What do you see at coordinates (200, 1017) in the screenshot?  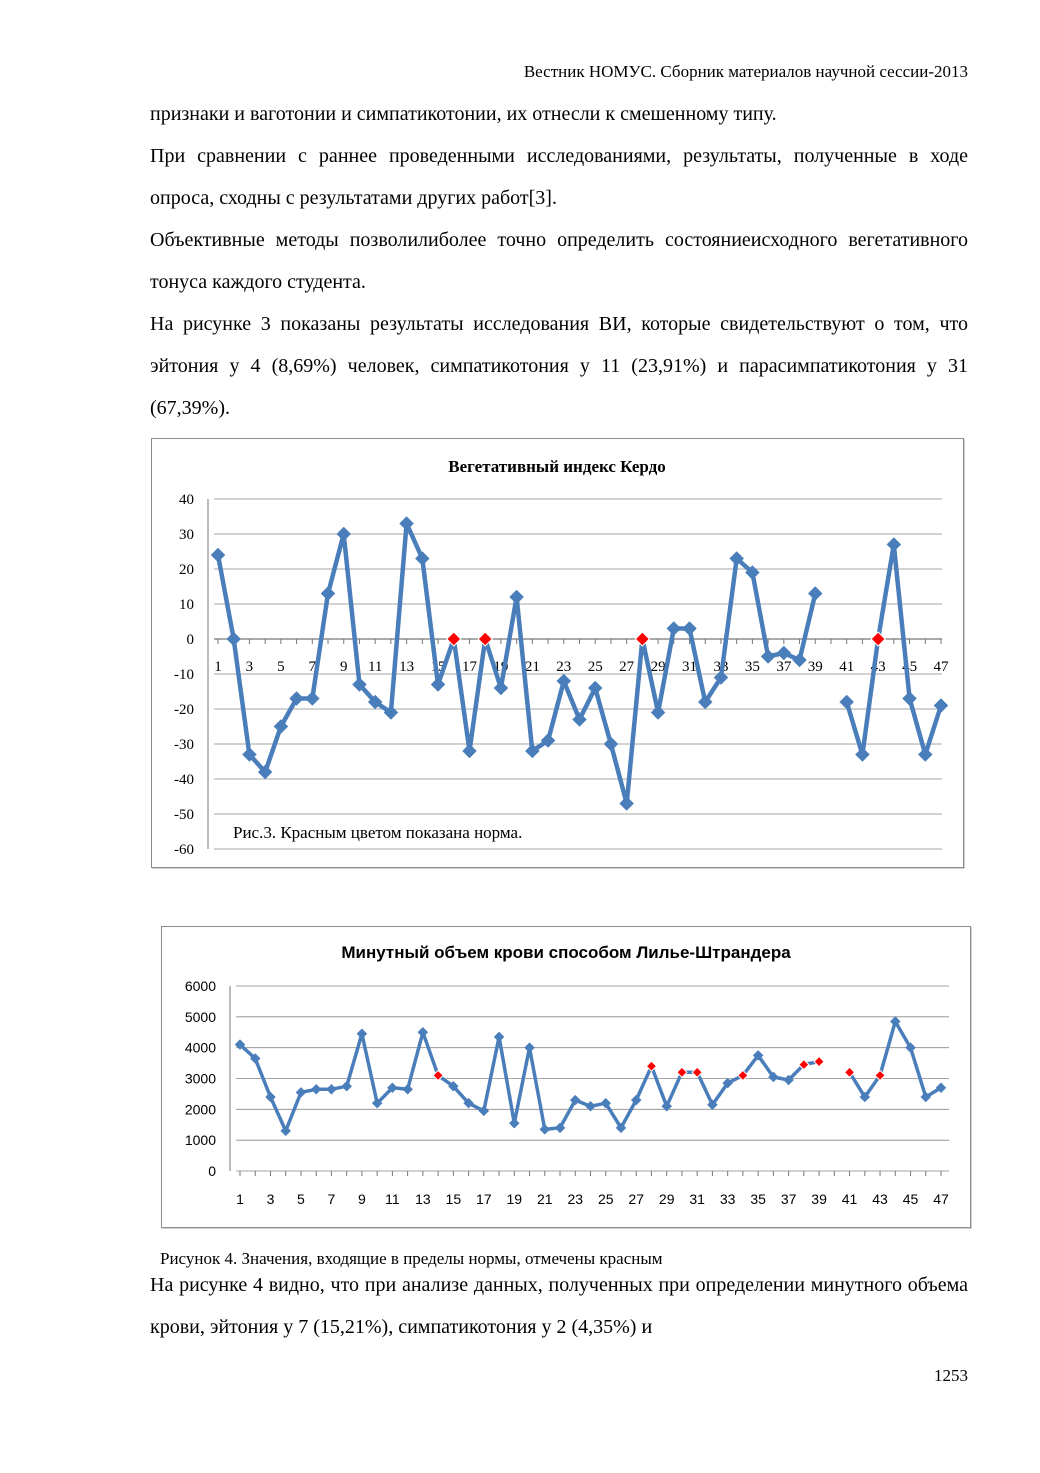 I see `y-tick-label: 5000` at bounding box center [200, 1017].